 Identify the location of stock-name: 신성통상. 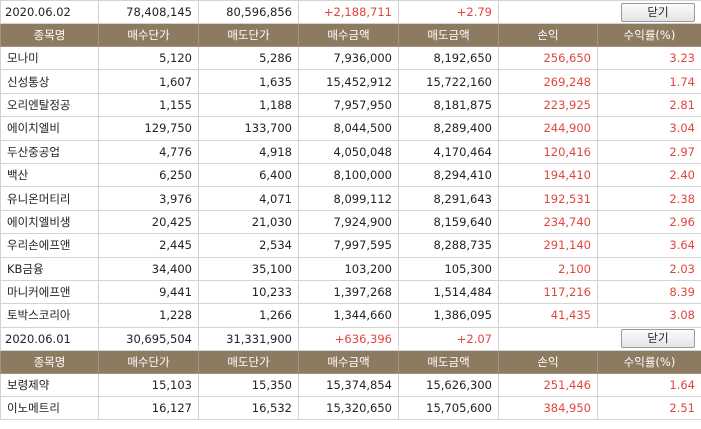
(49, 81).